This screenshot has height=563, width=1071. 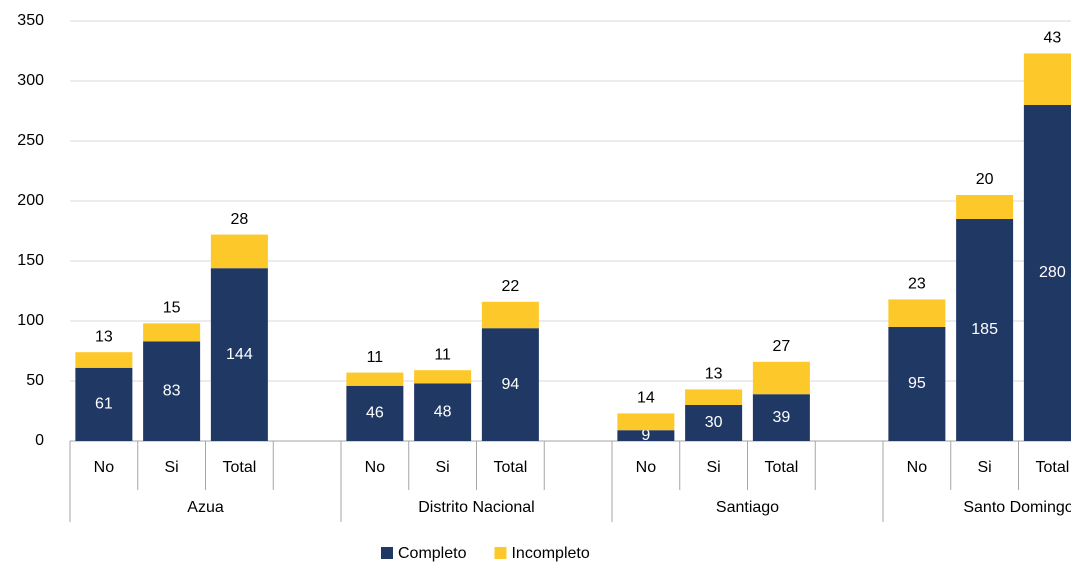 I want to click on data-label: 95, so click(x=917, y=383).